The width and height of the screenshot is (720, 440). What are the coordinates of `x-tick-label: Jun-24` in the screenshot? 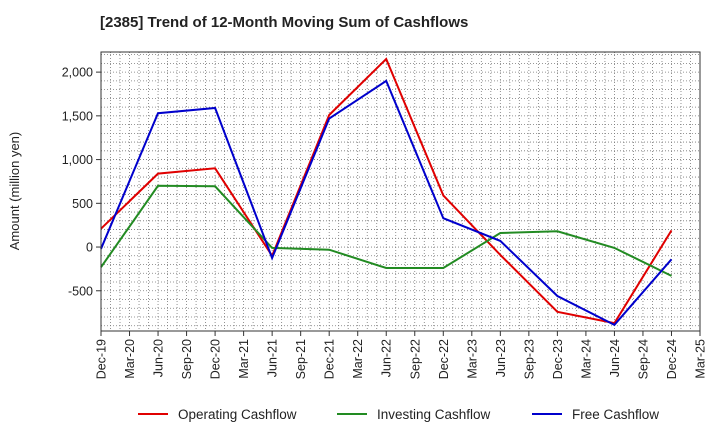 It's located at (615, 358).